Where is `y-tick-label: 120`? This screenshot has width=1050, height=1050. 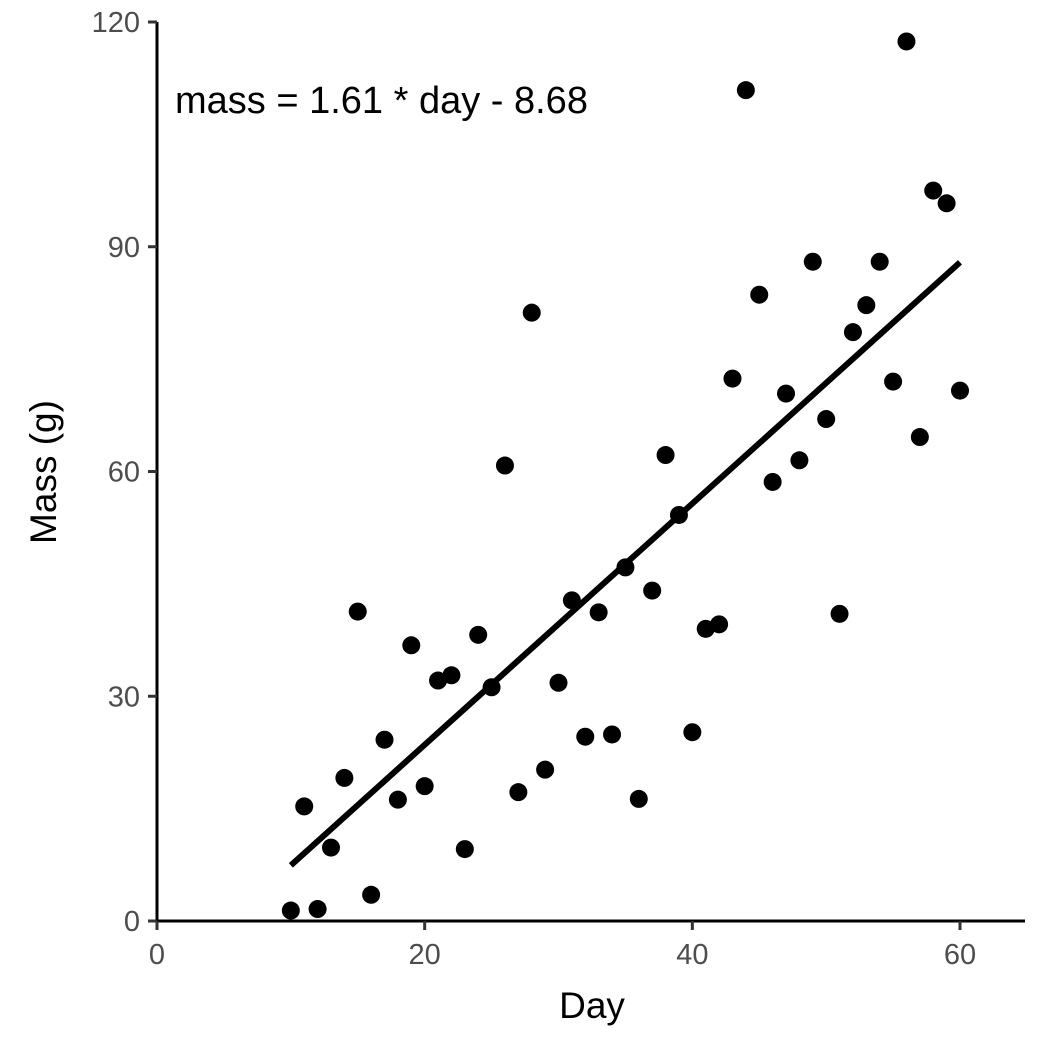
y-tick-label: 120 is located at coordinates (116, 23).